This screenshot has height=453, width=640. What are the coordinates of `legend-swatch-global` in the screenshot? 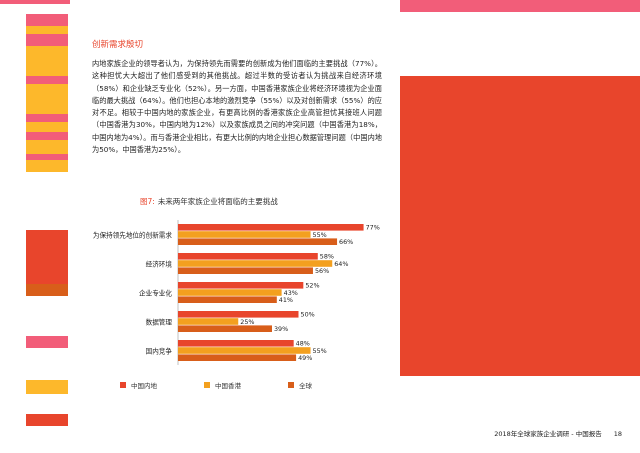 It's located at (291, 385).